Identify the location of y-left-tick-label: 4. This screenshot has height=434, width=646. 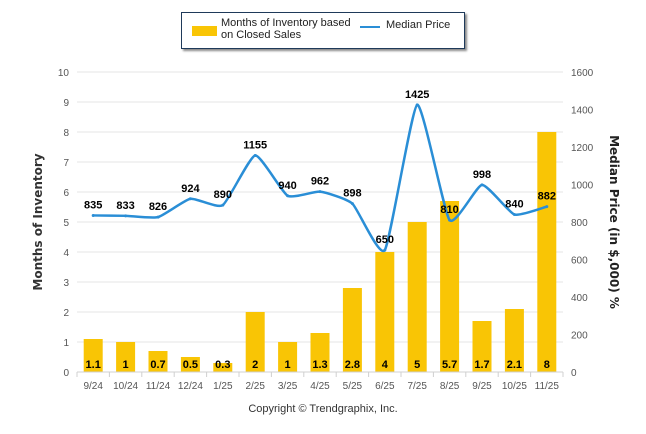
(66, 253).